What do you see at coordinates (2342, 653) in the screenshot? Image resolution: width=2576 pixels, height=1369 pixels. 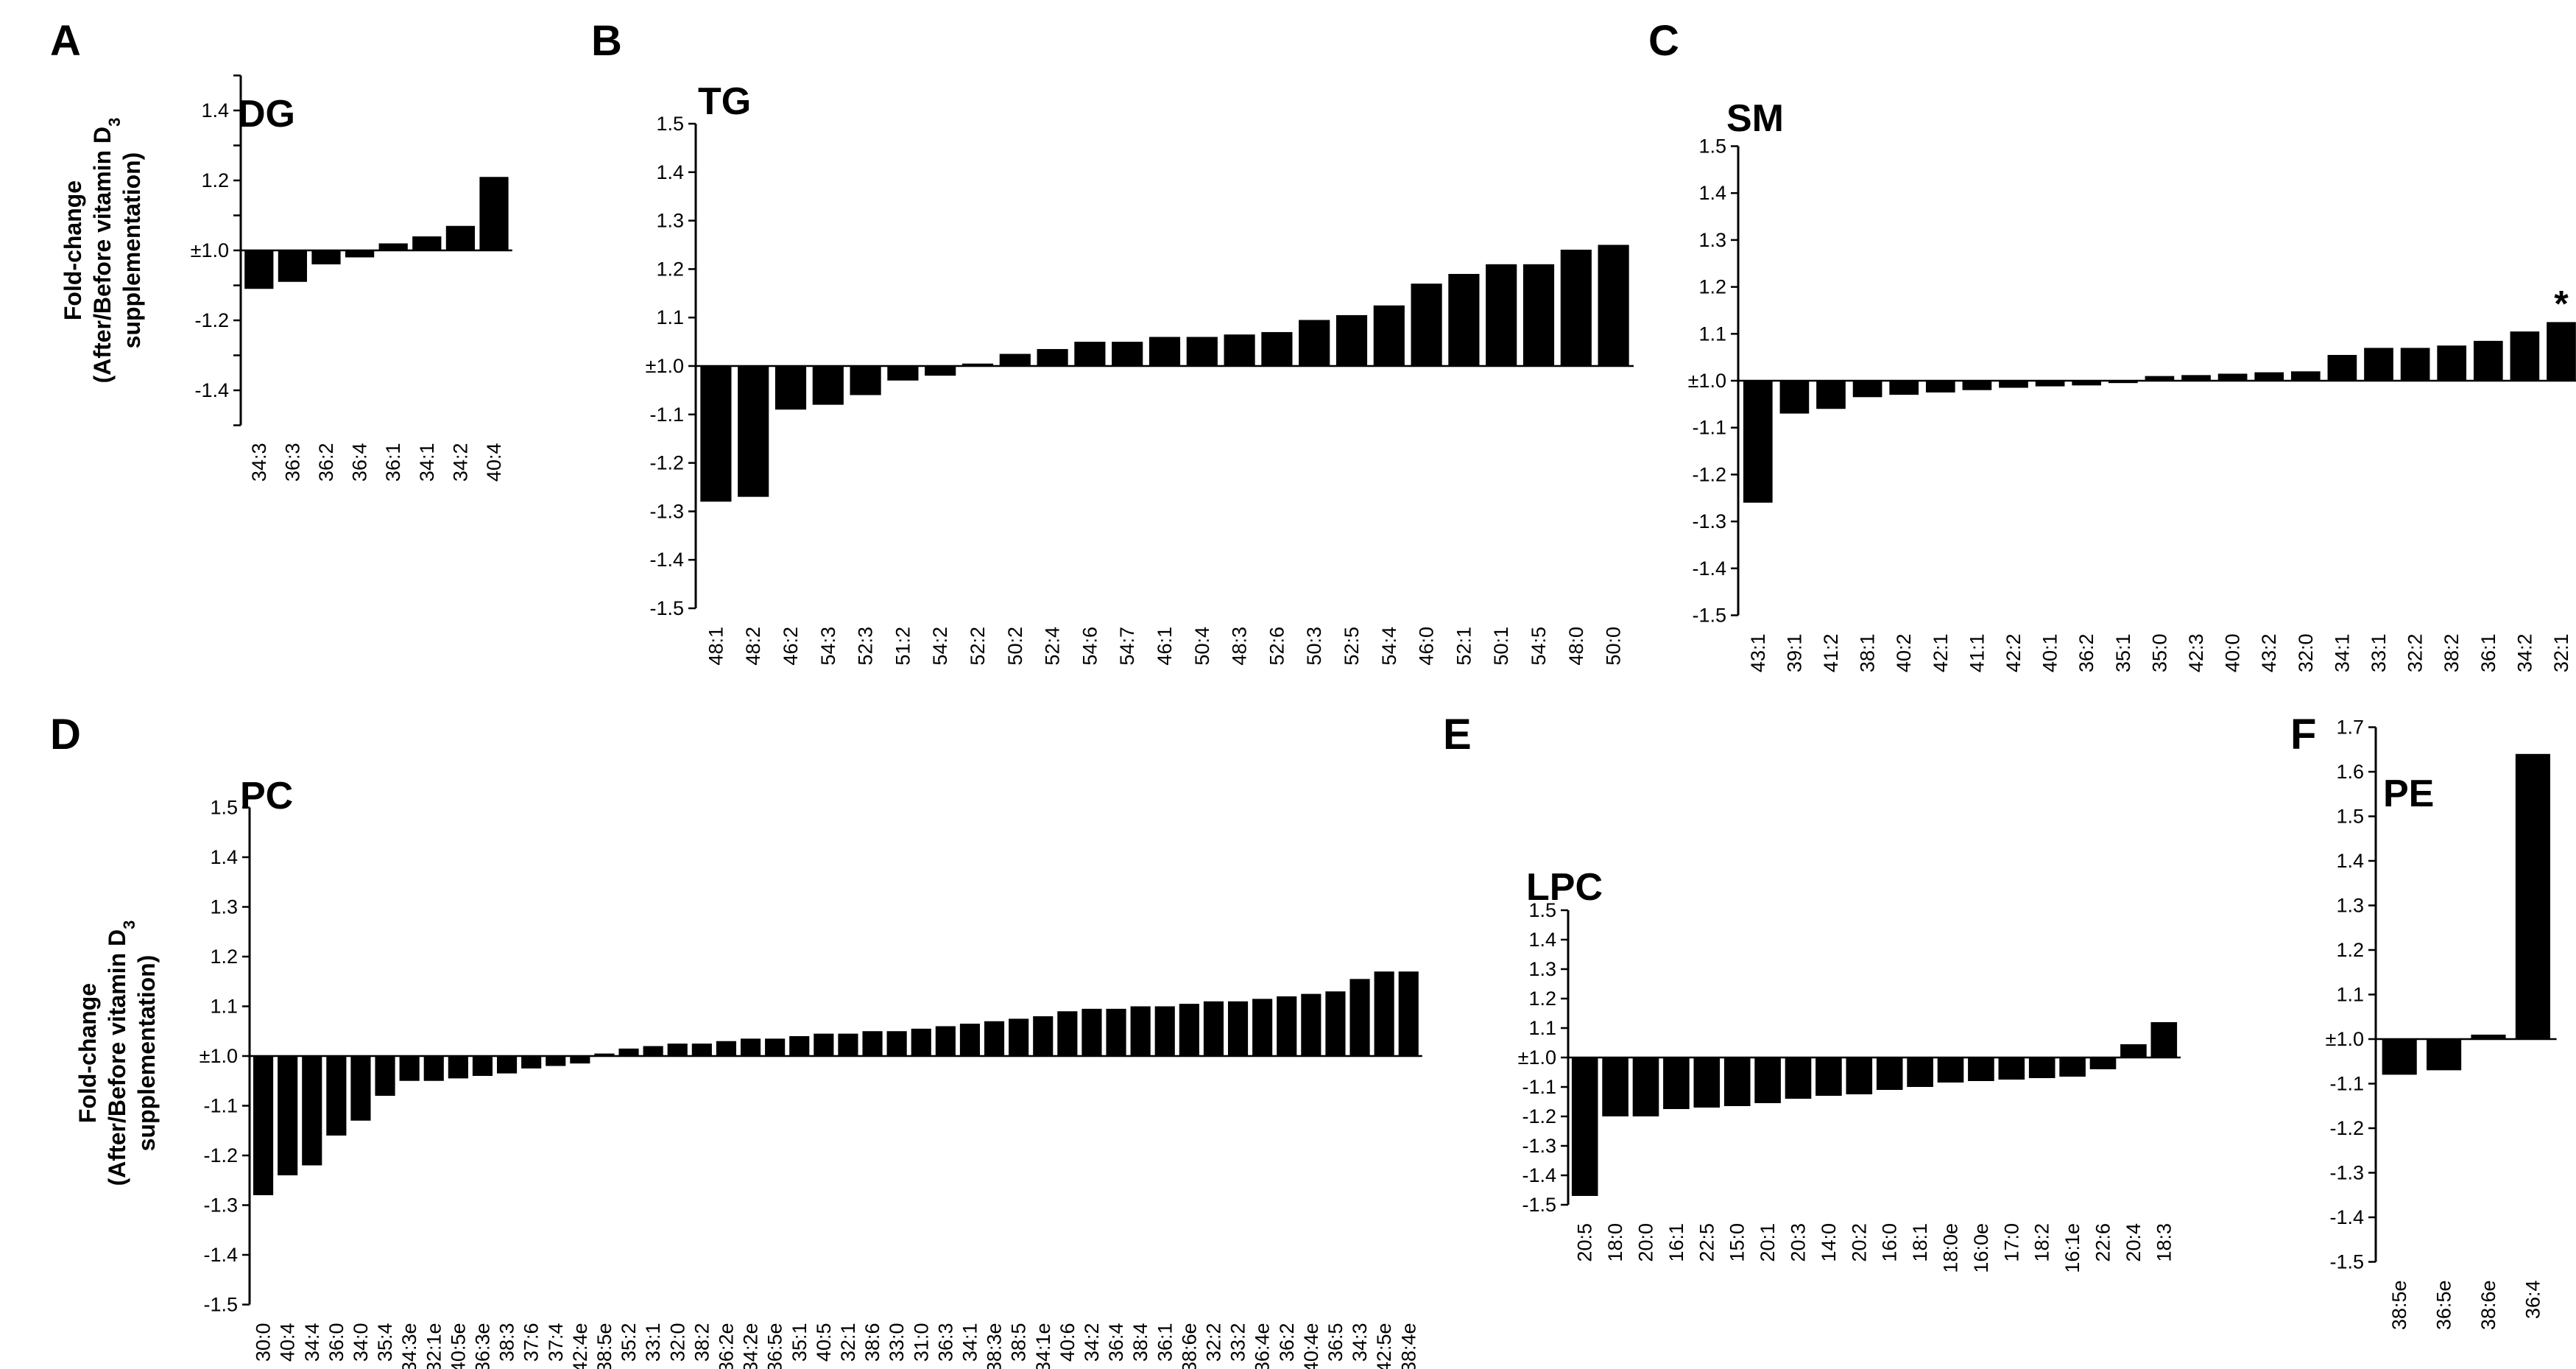 I see `category-label: 34:1` at bounding box center [2342, 653].